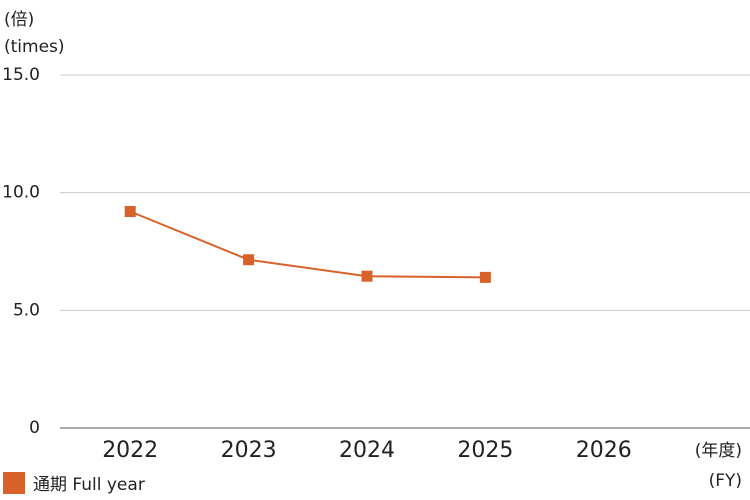 The height and width of the screenshot is (500, 750). Describe the element at coordinates (14, 483) in the screenshot. I see `legend-swatch` at that location.